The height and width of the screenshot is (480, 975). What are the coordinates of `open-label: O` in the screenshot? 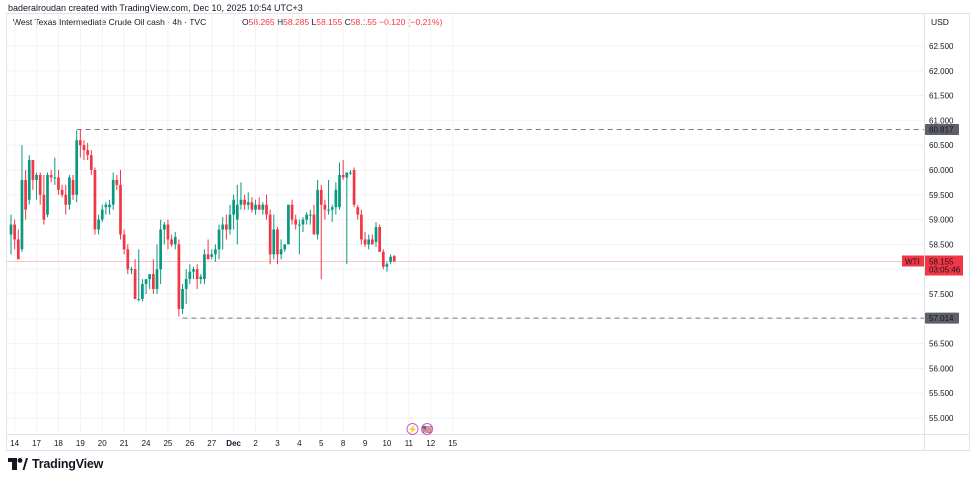 It's located at (245, 22).